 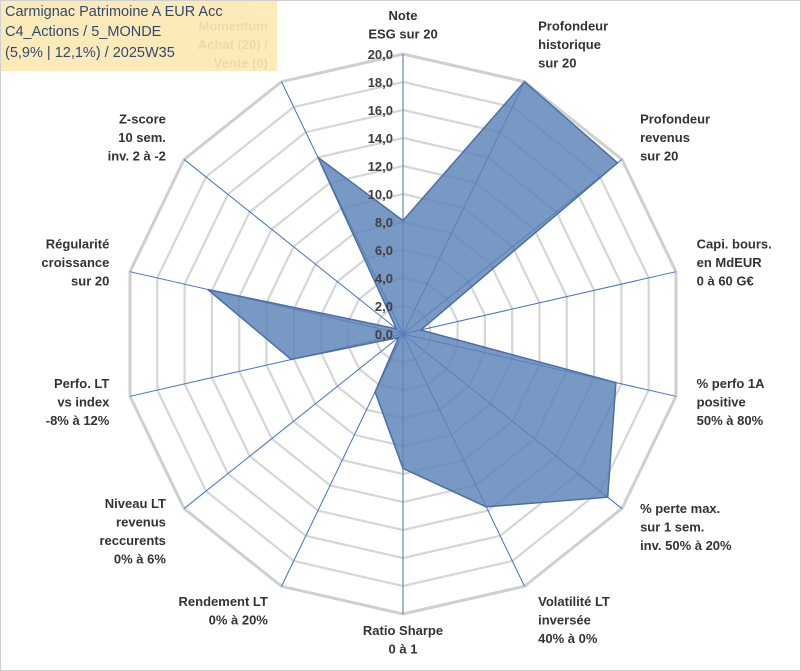 I want to click on tick-label: 8,0, so click(x=384, y=222).